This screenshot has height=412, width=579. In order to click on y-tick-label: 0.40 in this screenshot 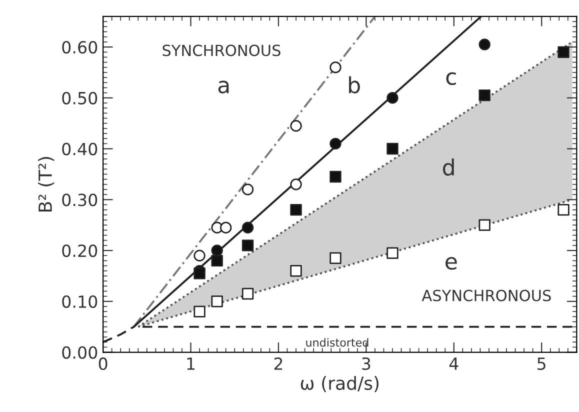, I will do `click(80, 149)`.